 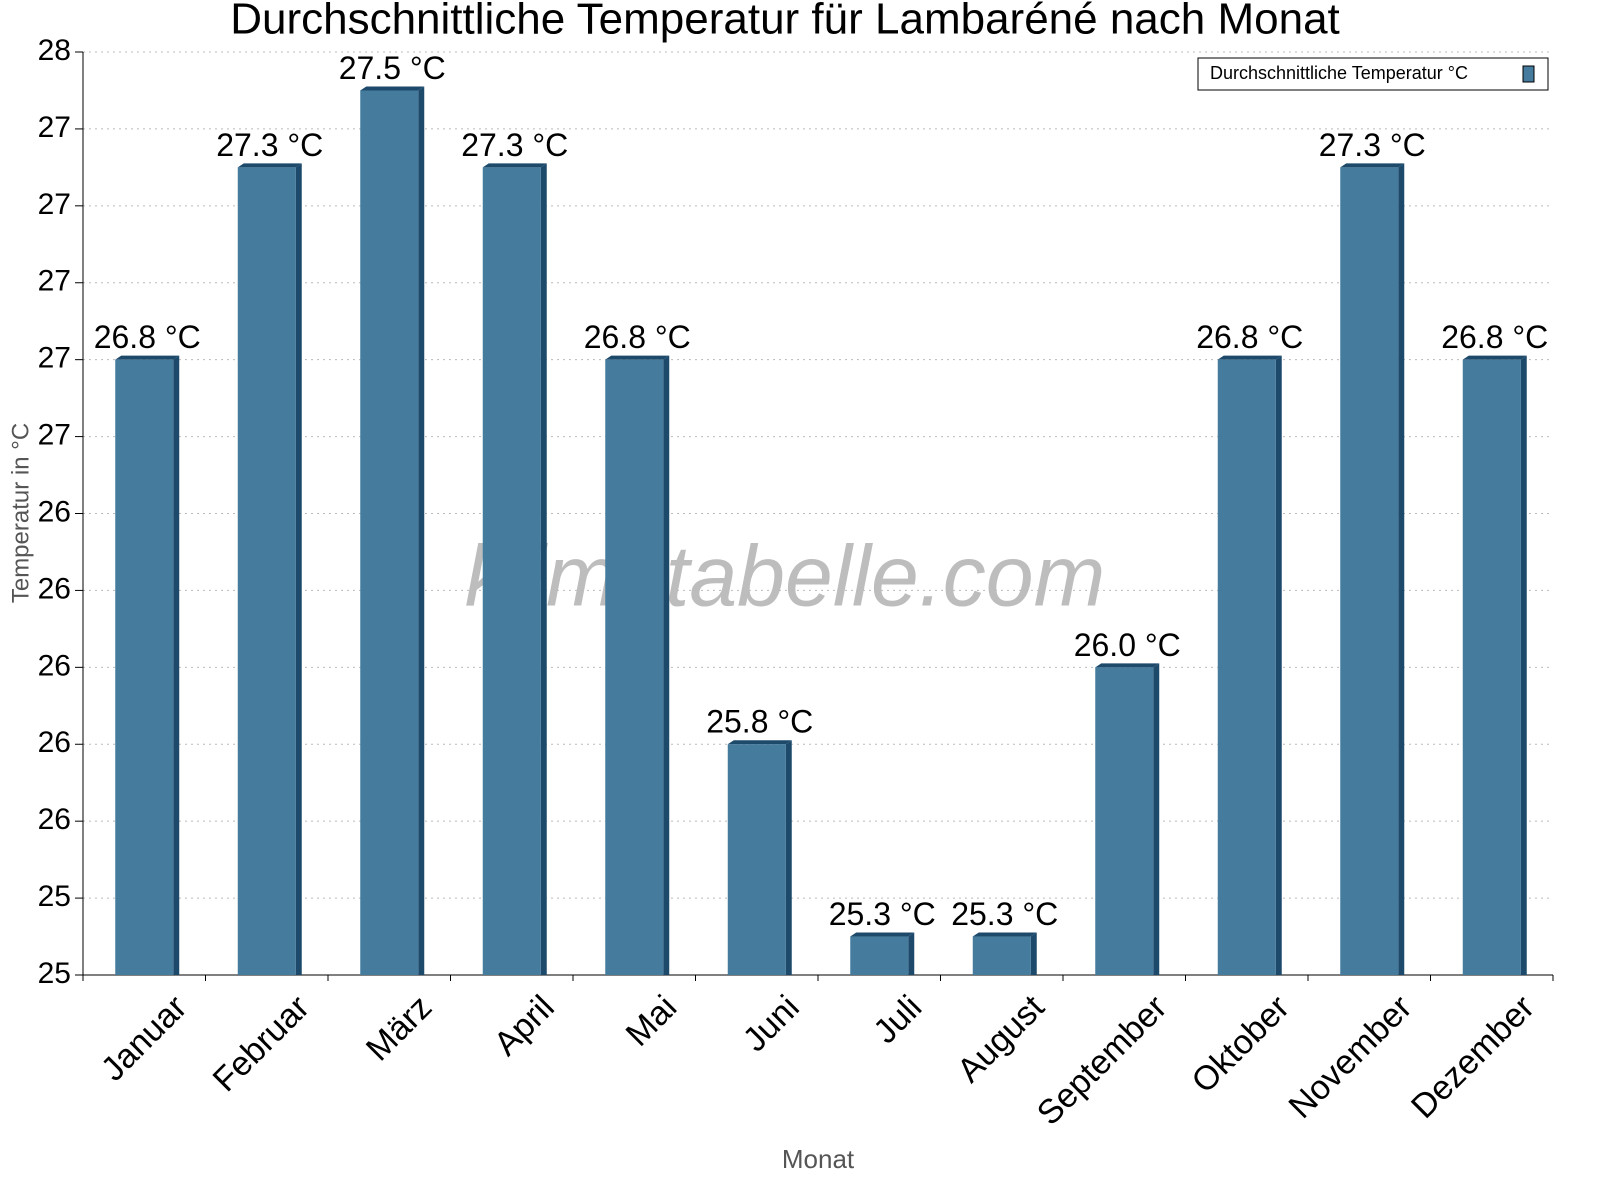 What do you see at coordinates (1528, 74) in the screenshot?
I see `legend-swatch` at bounding box center [1528, 74].